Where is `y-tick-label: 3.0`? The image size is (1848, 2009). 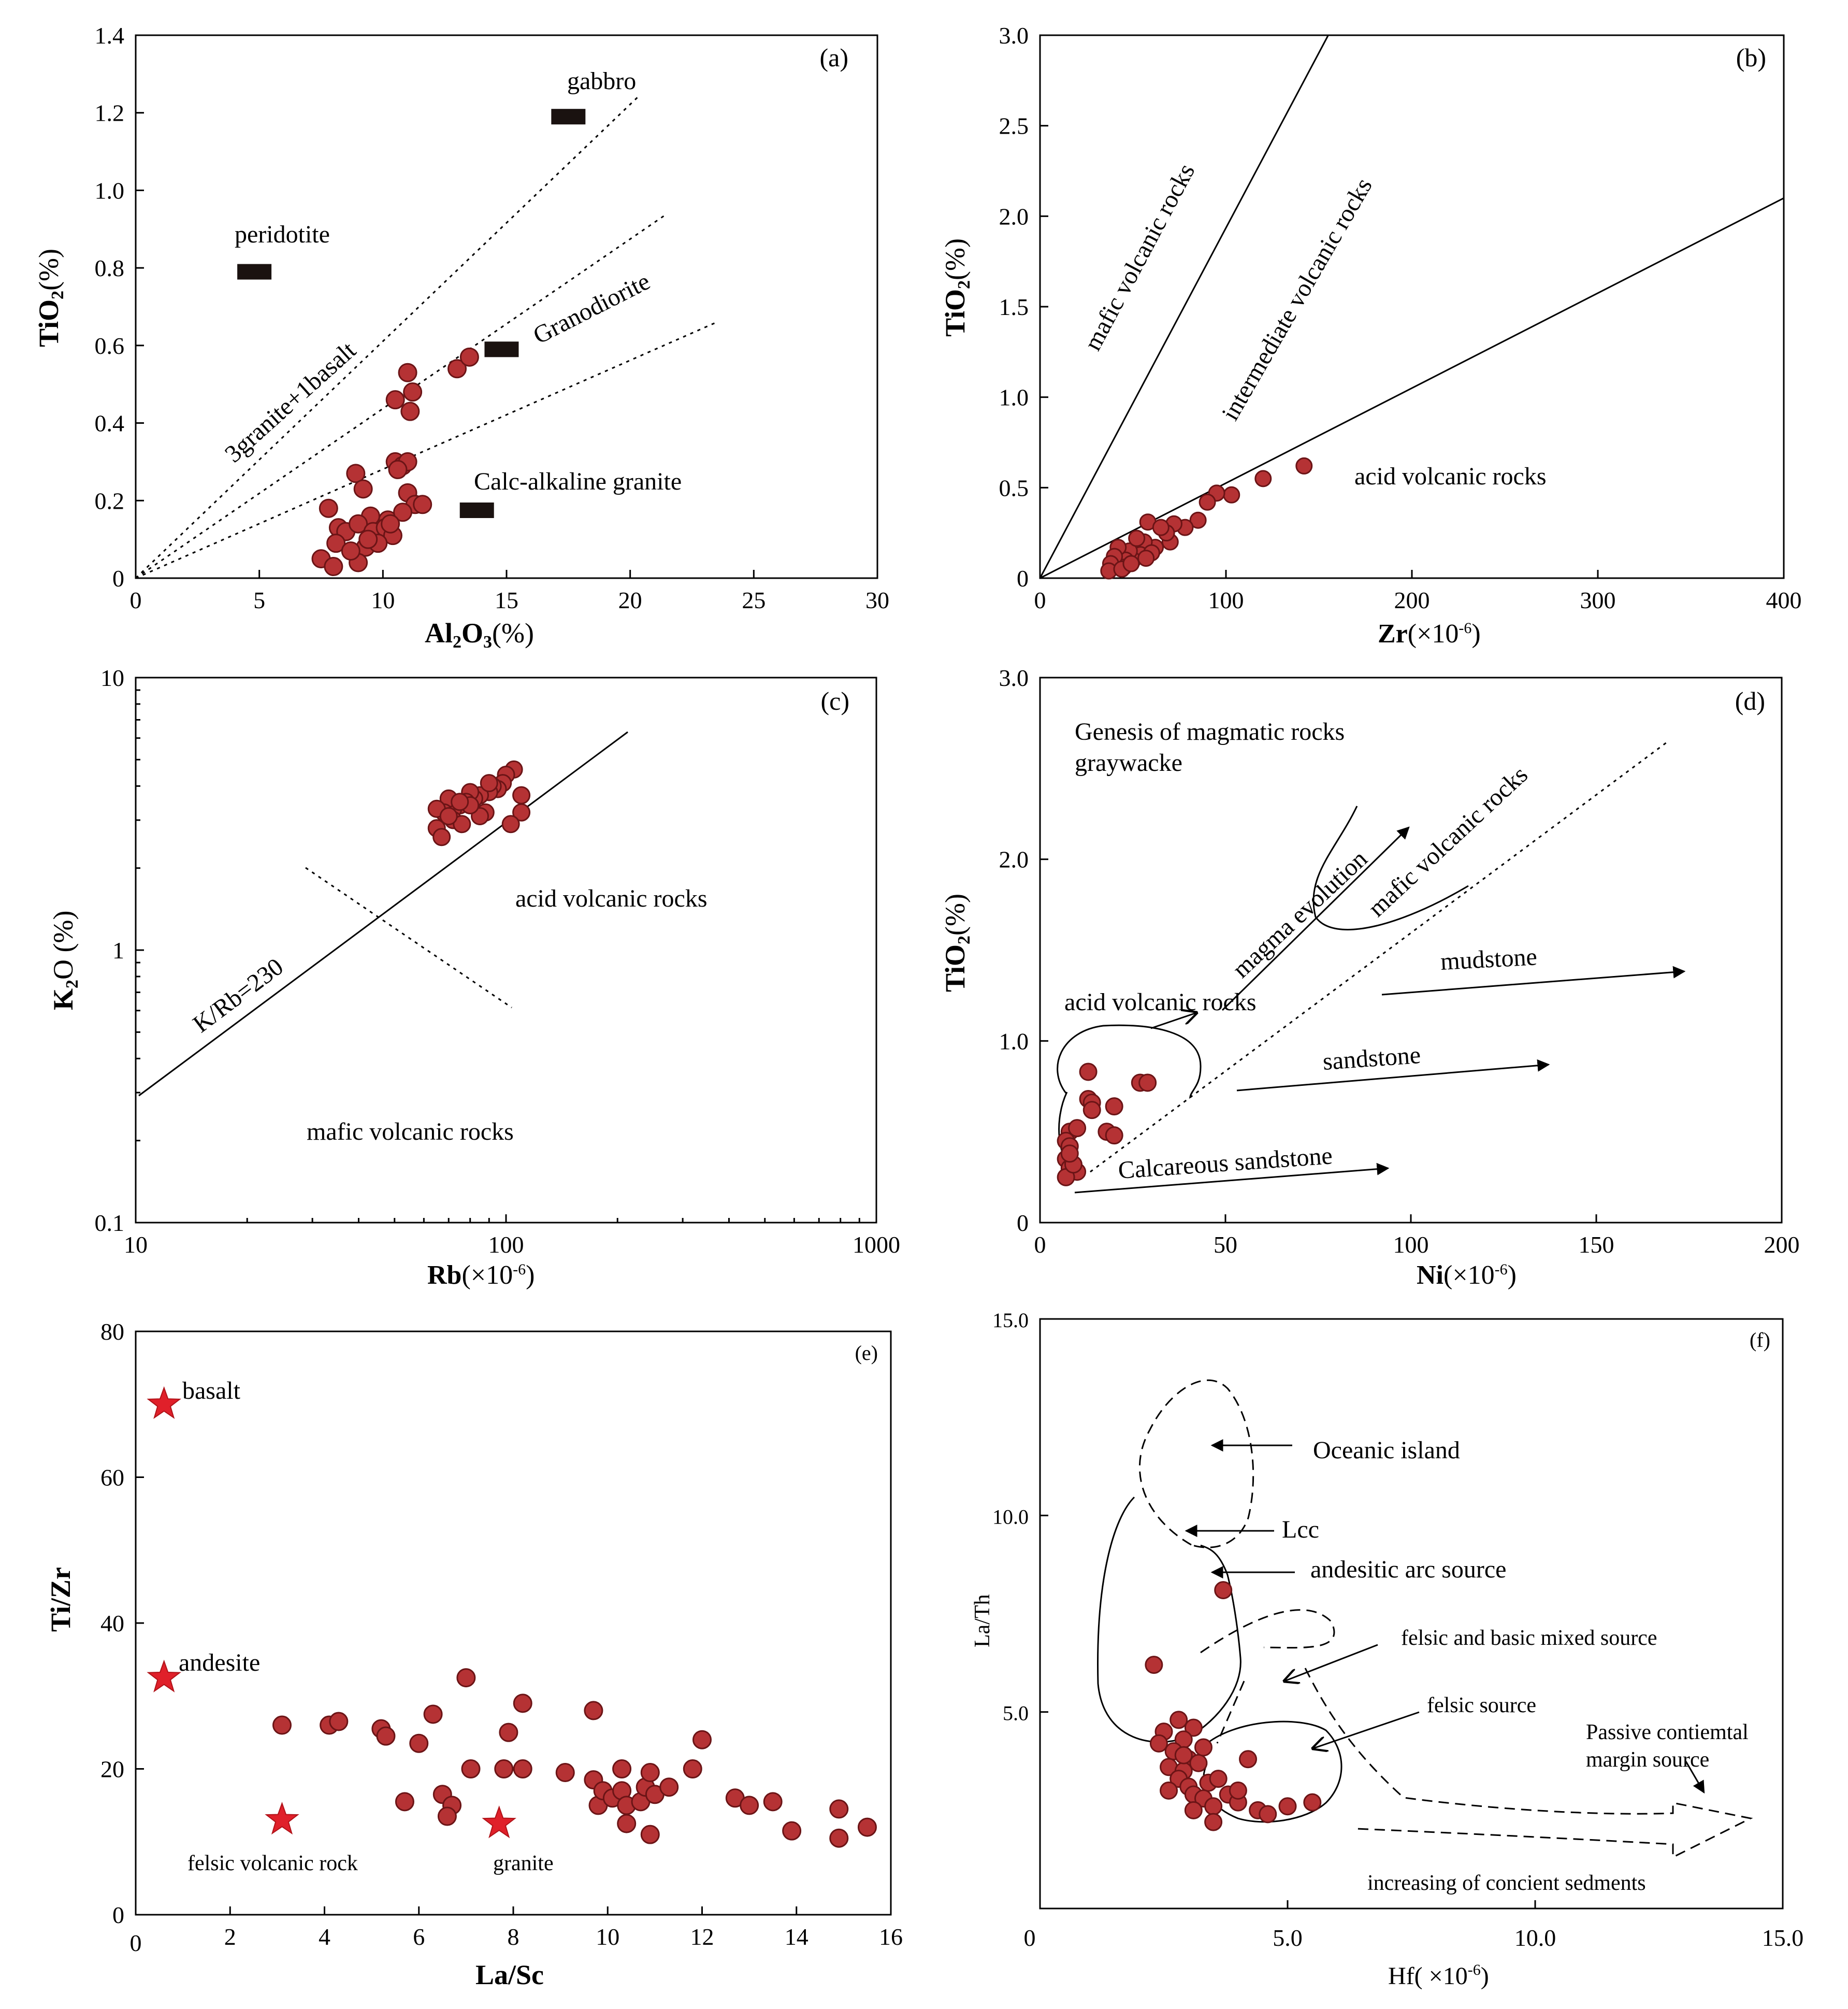
y-tick-label: 3.0 is located at coordinates (1014, 678).